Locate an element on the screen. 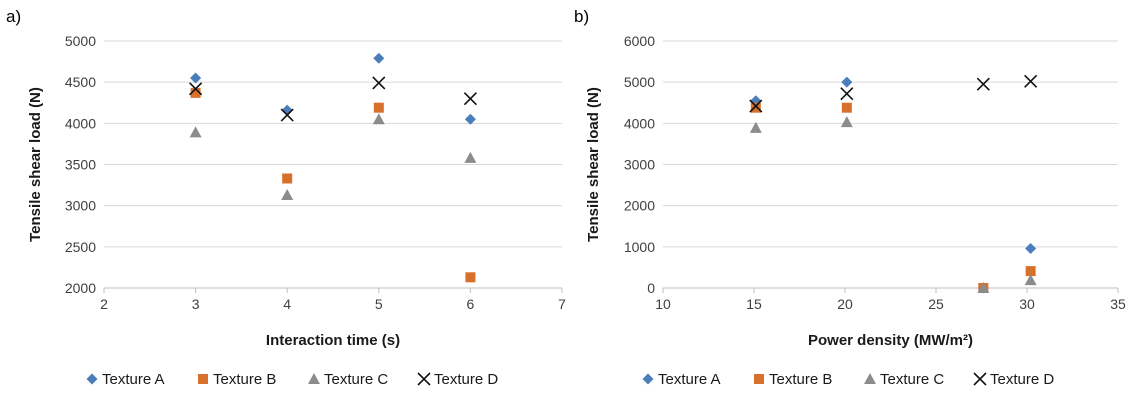 Image resolution: width=1128 pixels, height=397 pixels. x-tick-label: 2 is located at coordinates (104, 304).